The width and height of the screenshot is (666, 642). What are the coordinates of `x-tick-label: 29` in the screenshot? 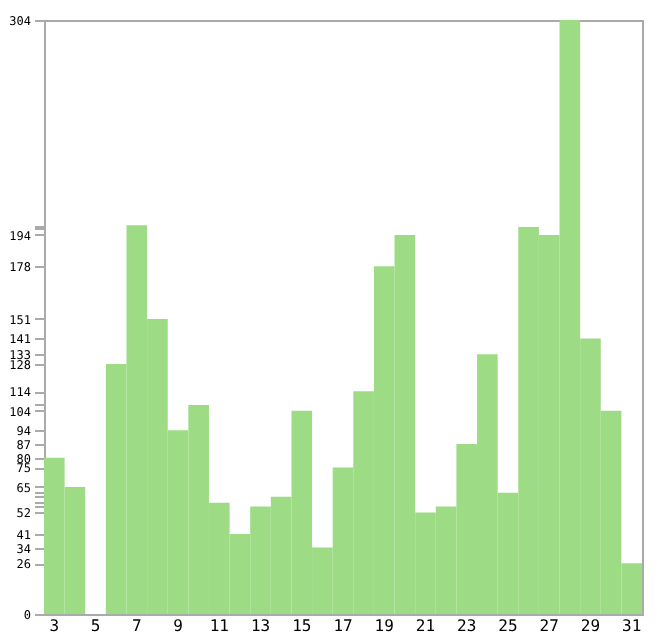 It's located at (590, 626).